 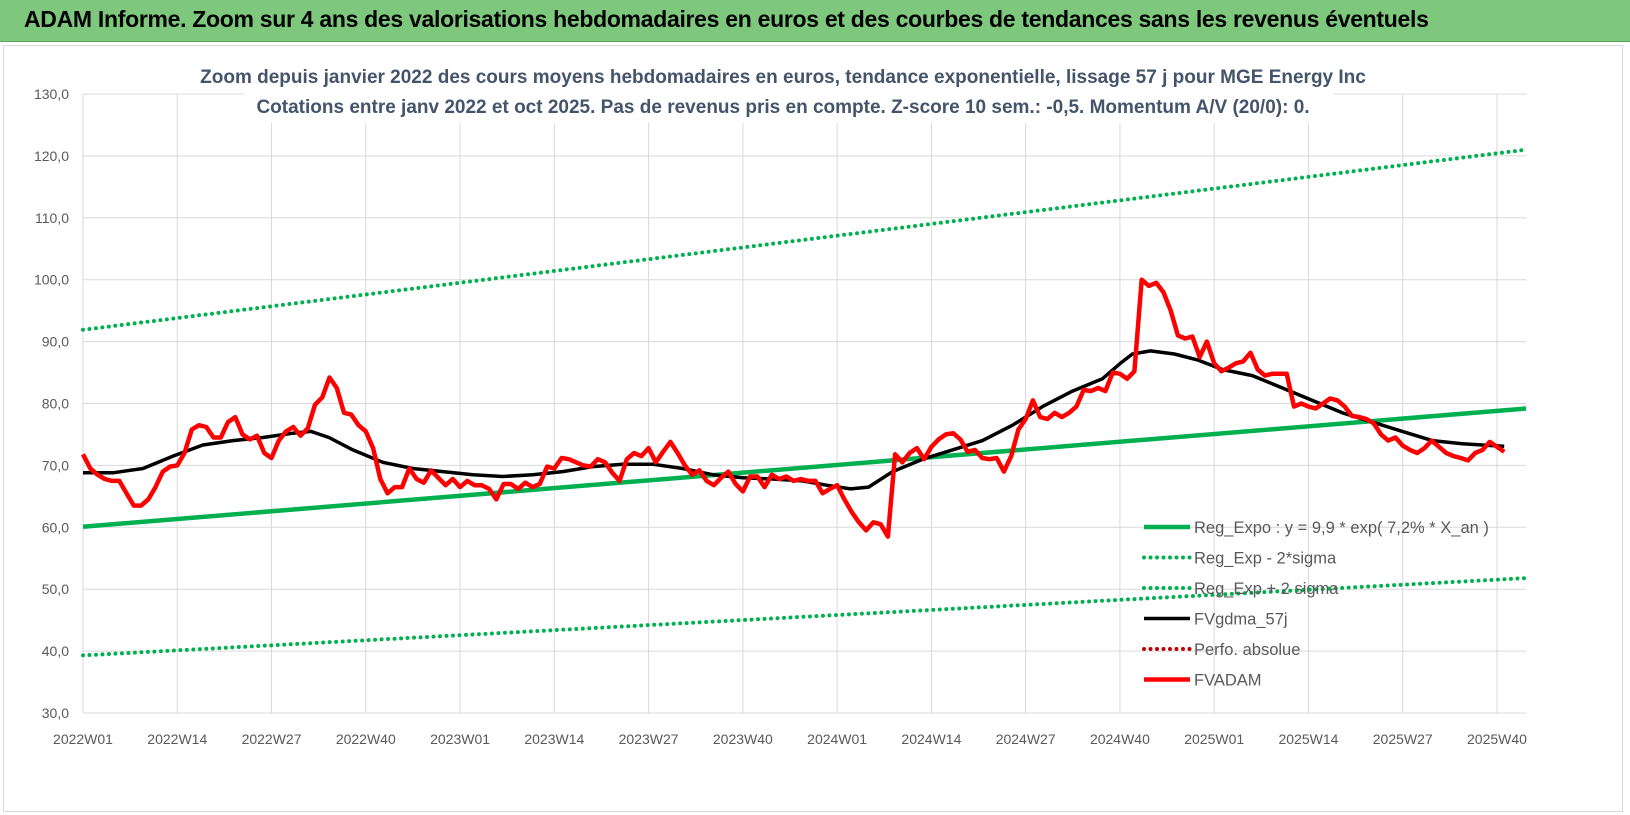 I want to click on legend-label: Reg_Exp + 2 sigma, so click(x=1266, y=589).